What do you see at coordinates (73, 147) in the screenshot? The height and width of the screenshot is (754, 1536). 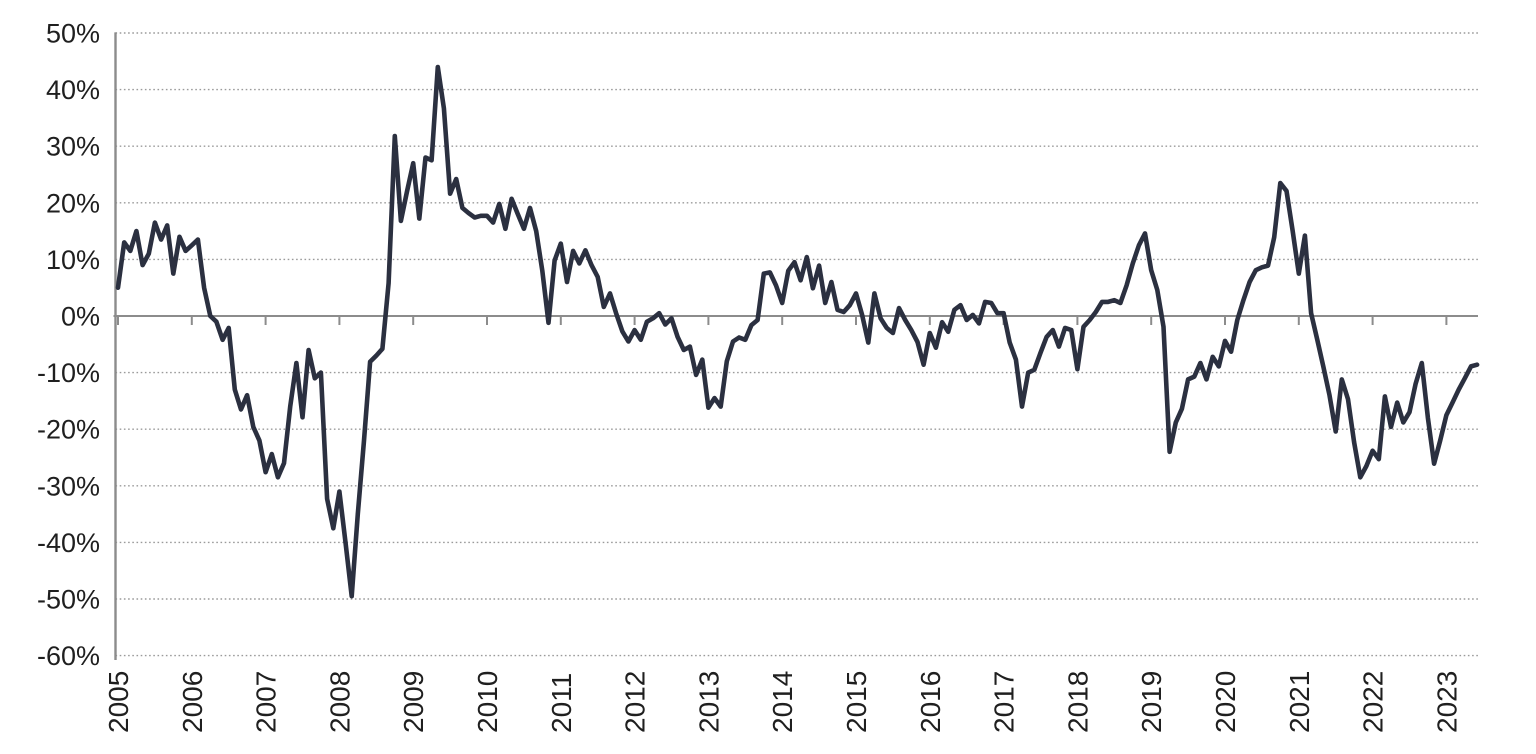 I see `y-tick-label: 30%` at bounding box center [73, 147].